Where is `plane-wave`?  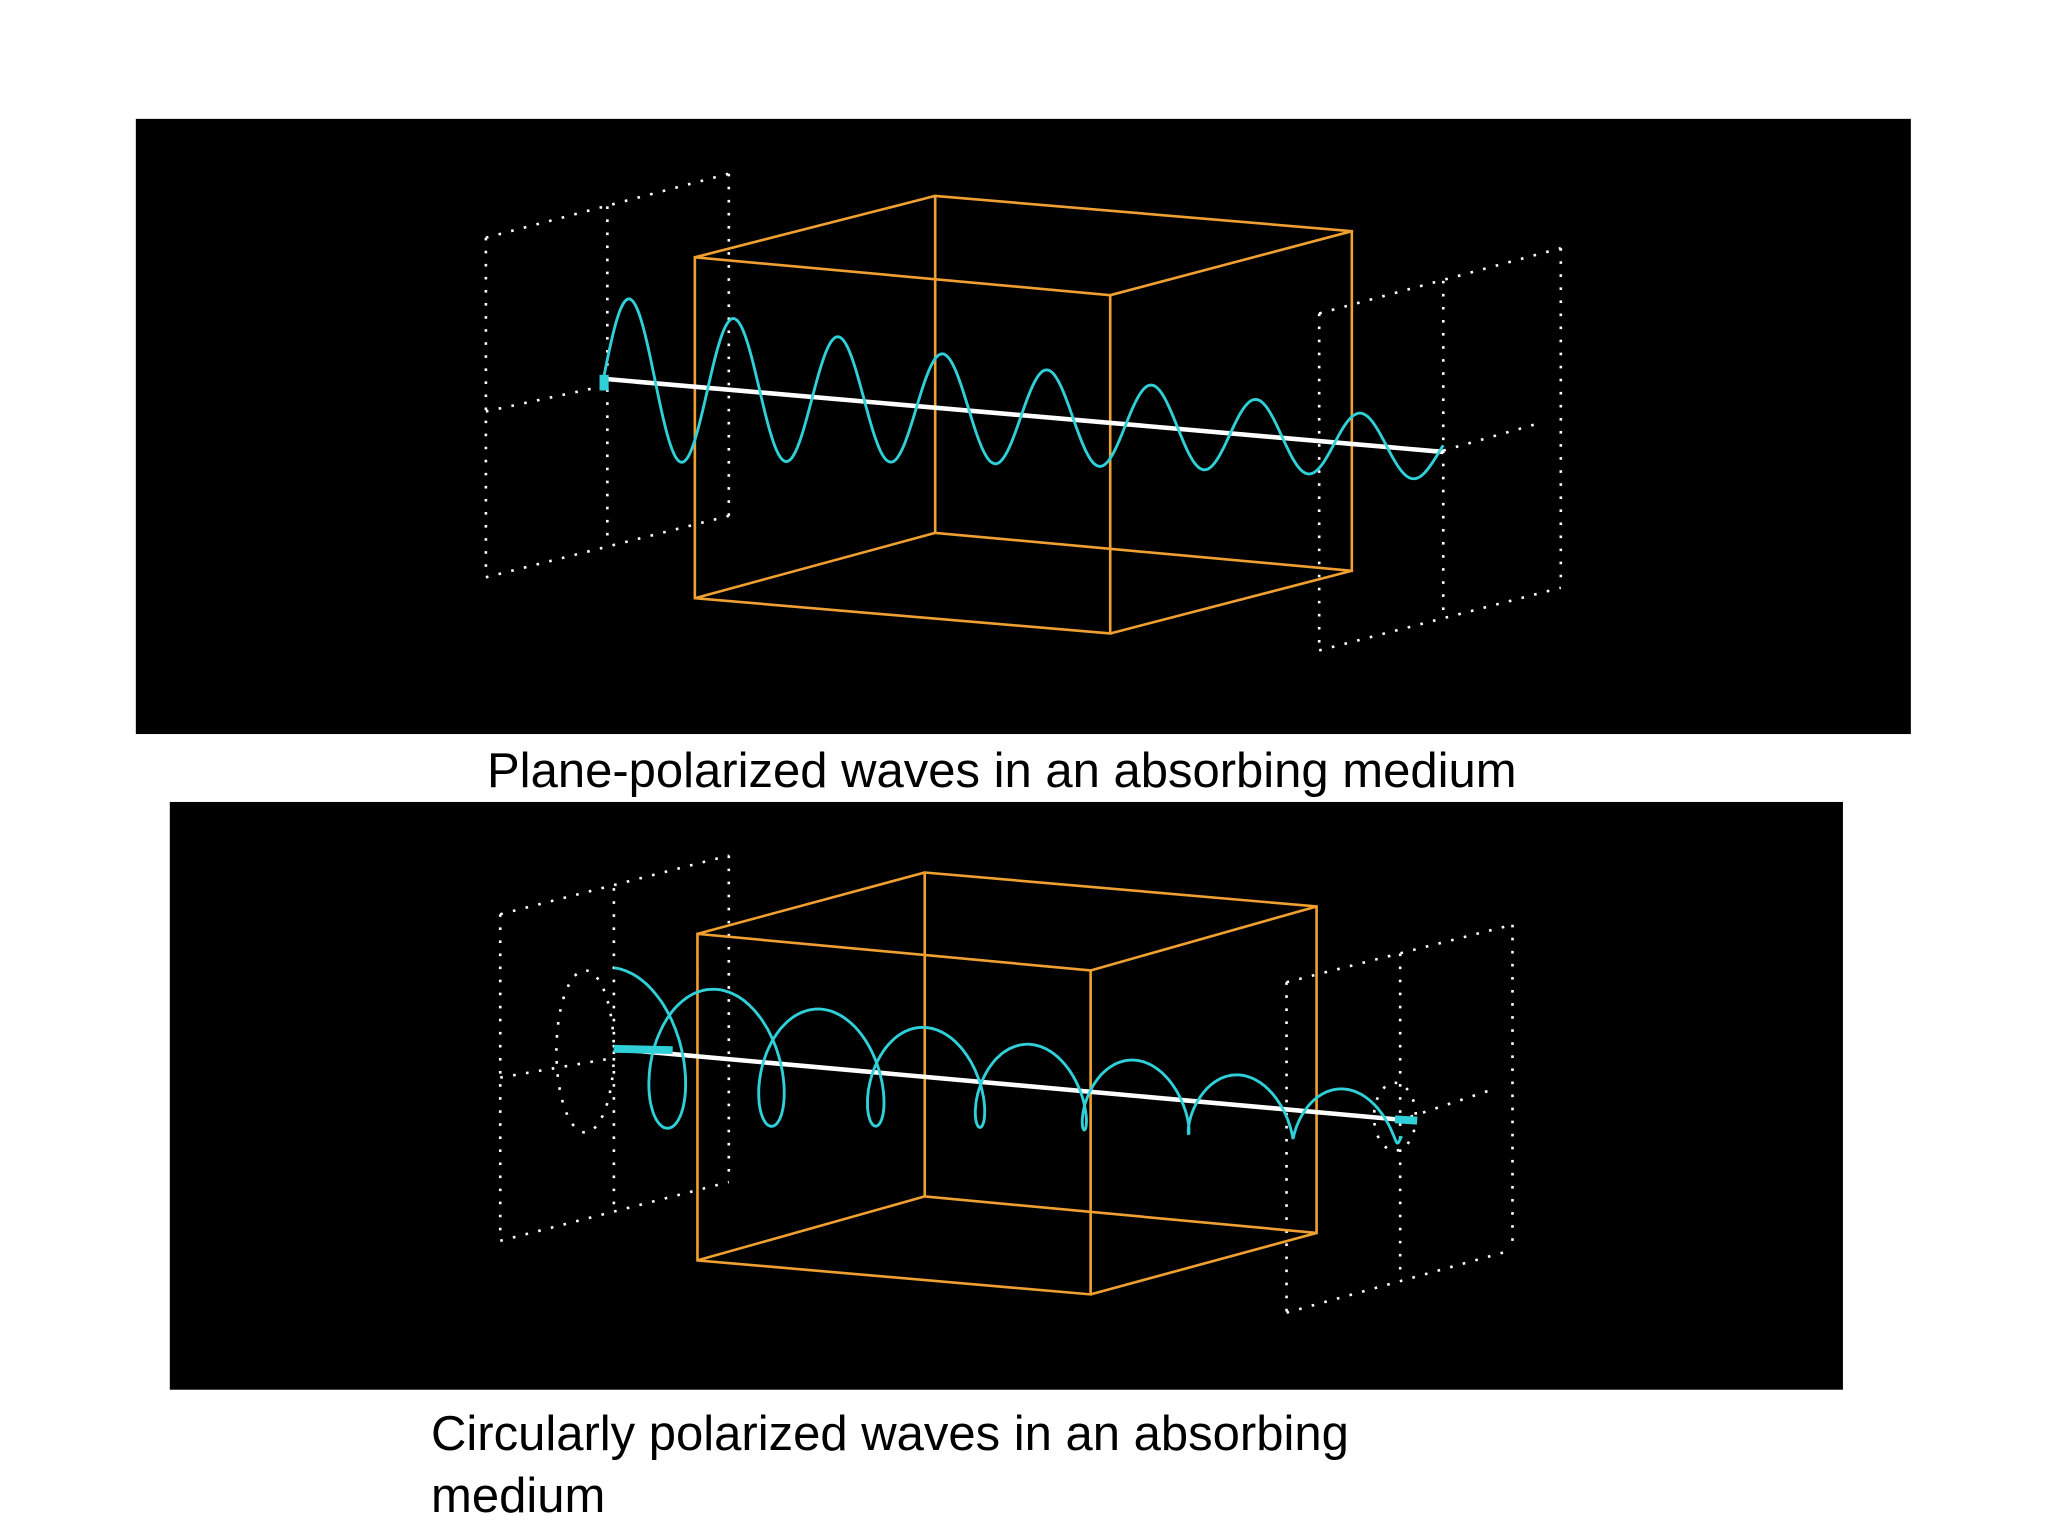
plane-wave is located at coordinates (1023, 389).